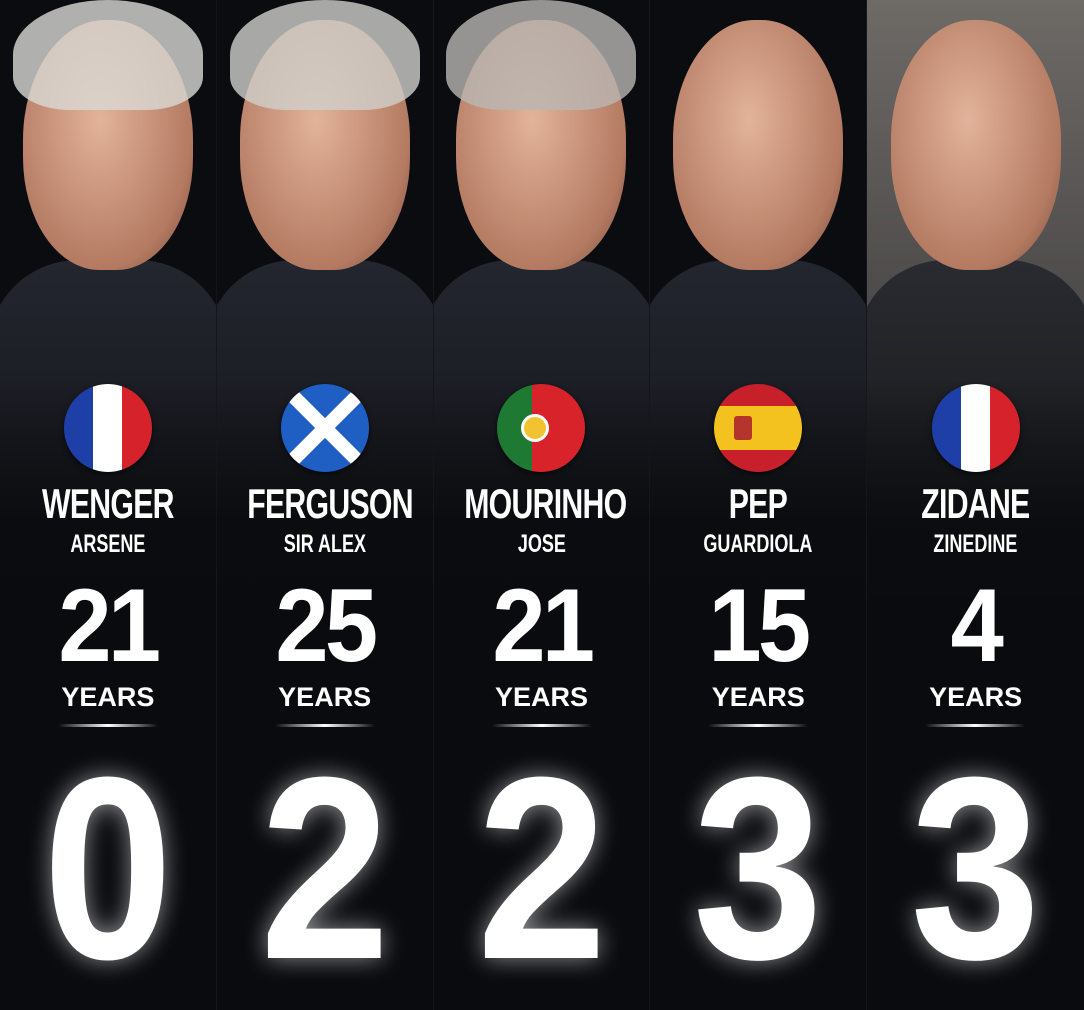  What do you see at coordinates (324, 544) in the screenshot?
I see `manager-firstname: SIR ALEX` at bounding box center [324, 544].